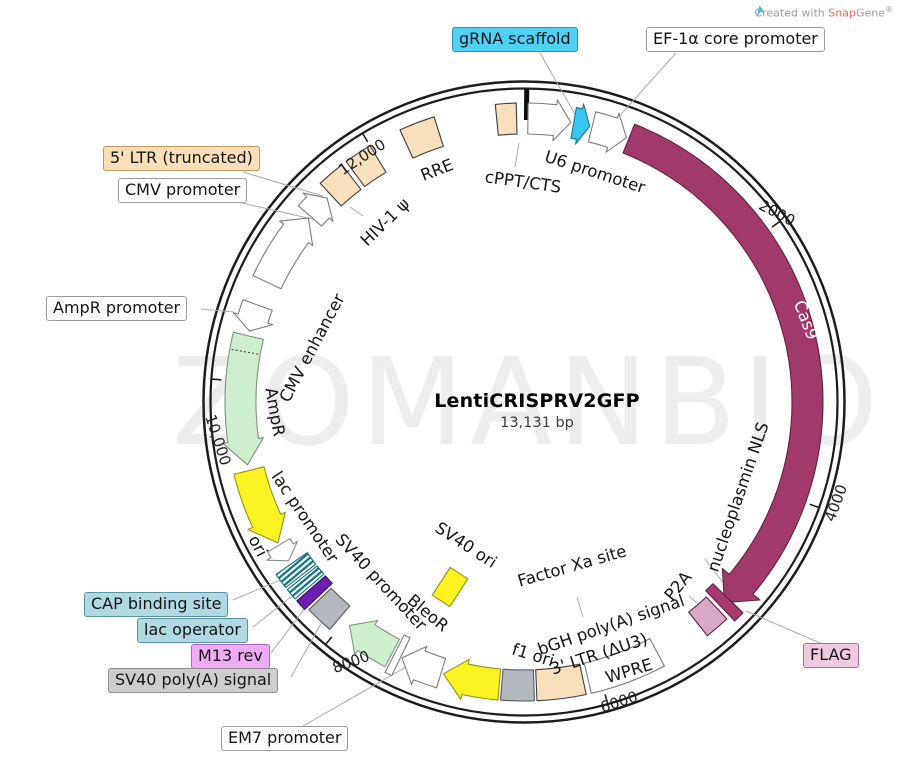  What do you see at coordinates (281, 212) in the screenshot?
I see `callout-line-cmv-promoter` at bounding box center [281, 212].